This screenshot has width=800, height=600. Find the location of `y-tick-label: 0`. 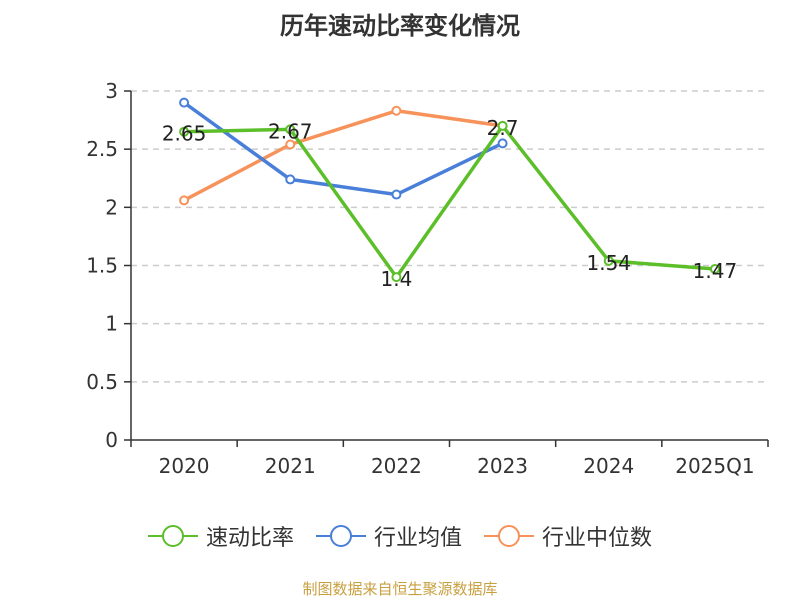

y-tick-label: 0 is located at coordinates (111, 440).